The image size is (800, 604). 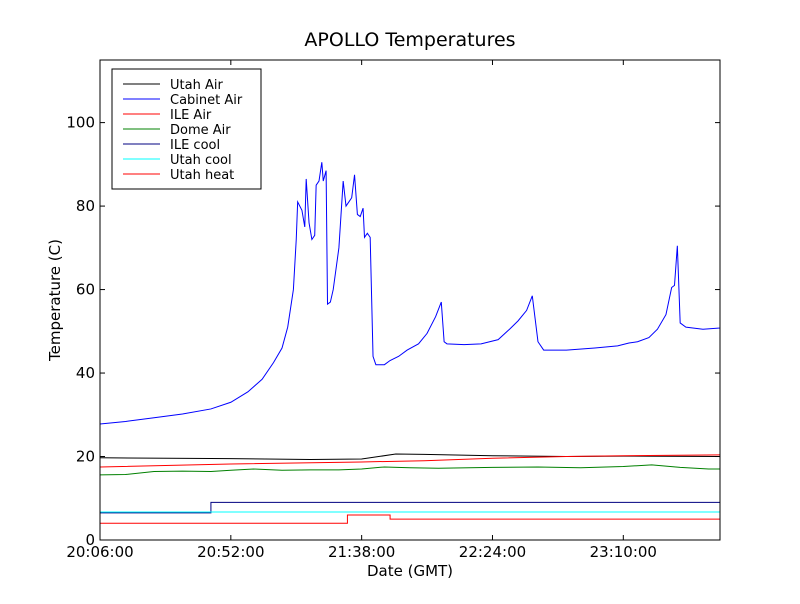 I want to click on legend-label-cabinet-air: Cabinet Air, so click(x=206, y=100).